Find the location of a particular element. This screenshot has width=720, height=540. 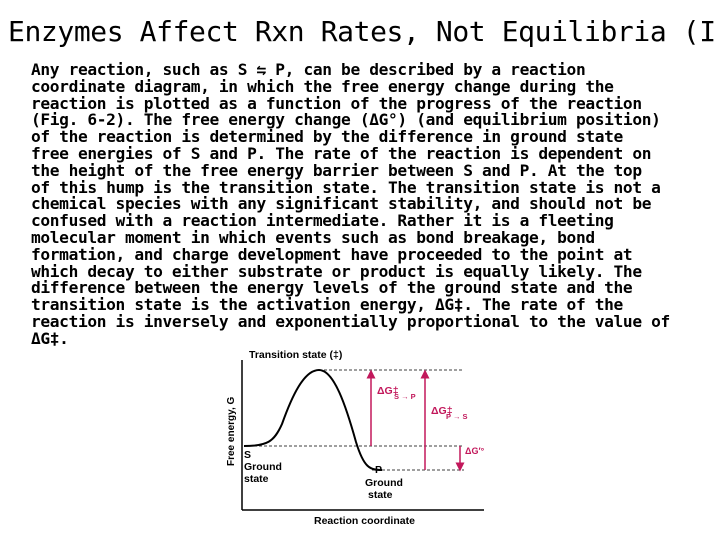

product-ground-state-label: state is located at coordinates (380, 495).